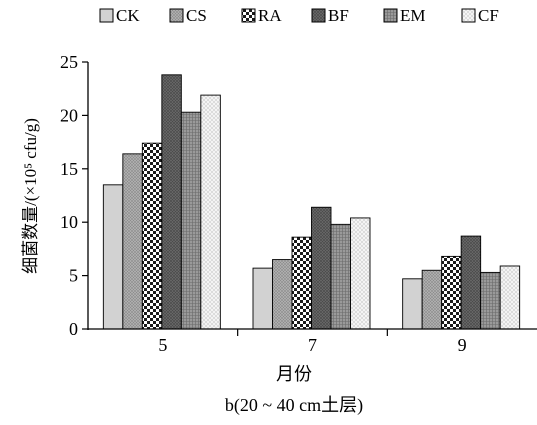 This screenshot has height=425, width=537. What do you see at coordinates (69, 62) in the screenshot?
I see `y-tick-label-25: 25` at bounding box center [69, 62].